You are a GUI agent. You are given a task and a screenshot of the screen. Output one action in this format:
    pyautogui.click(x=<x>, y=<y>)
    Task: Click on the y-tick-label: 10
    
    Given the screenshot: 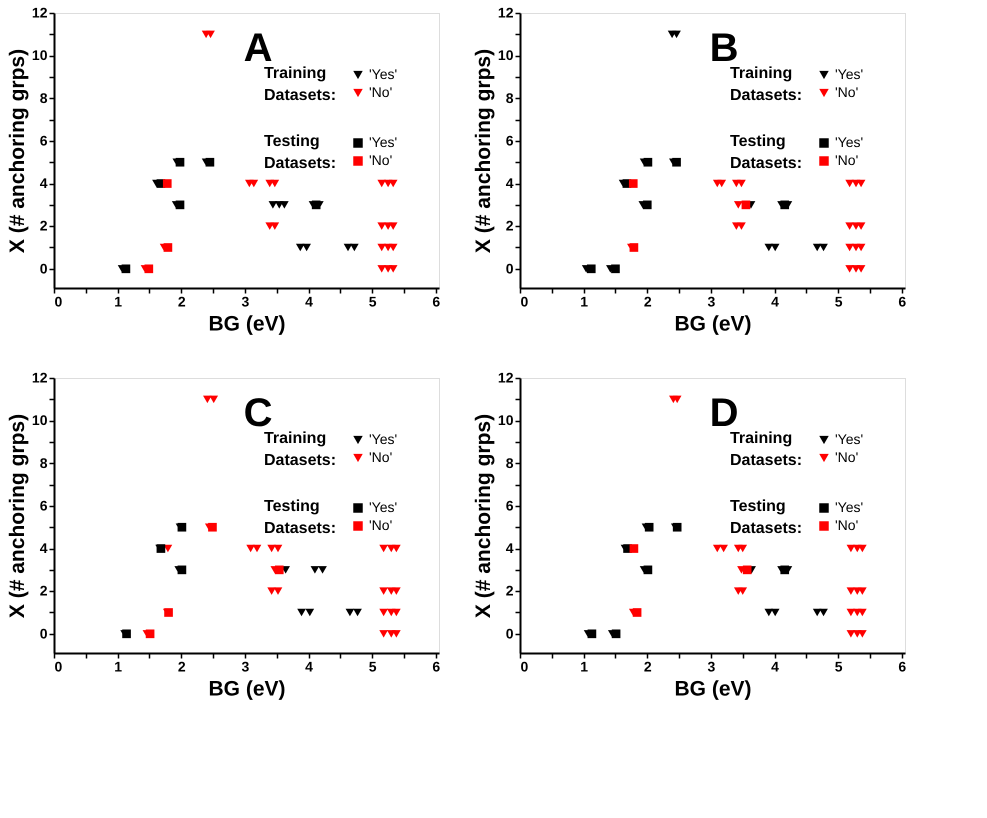 What is the action you would take?
    pyautogui.click(x=40, y=420)
    